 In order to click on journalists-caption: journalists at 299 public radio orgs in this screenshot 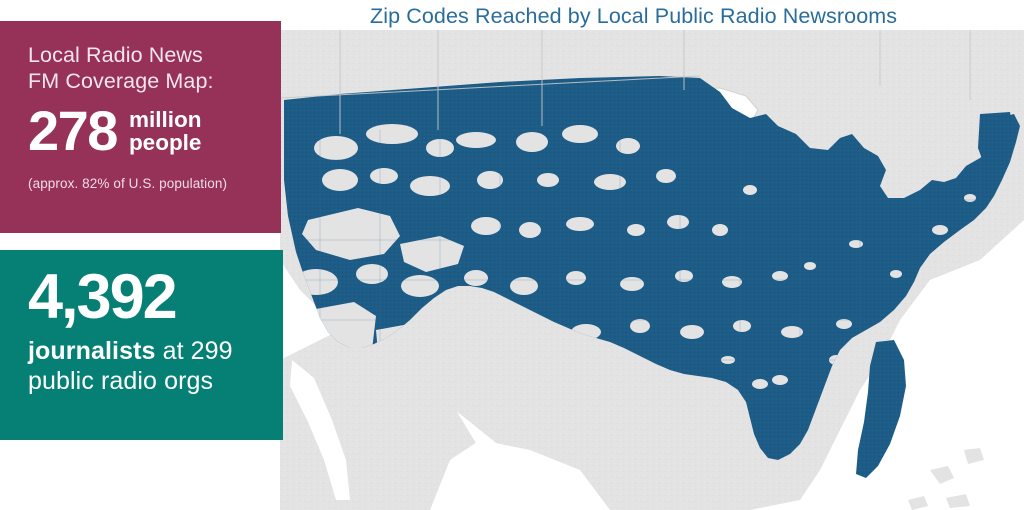, I will do `click(143, 366)`.